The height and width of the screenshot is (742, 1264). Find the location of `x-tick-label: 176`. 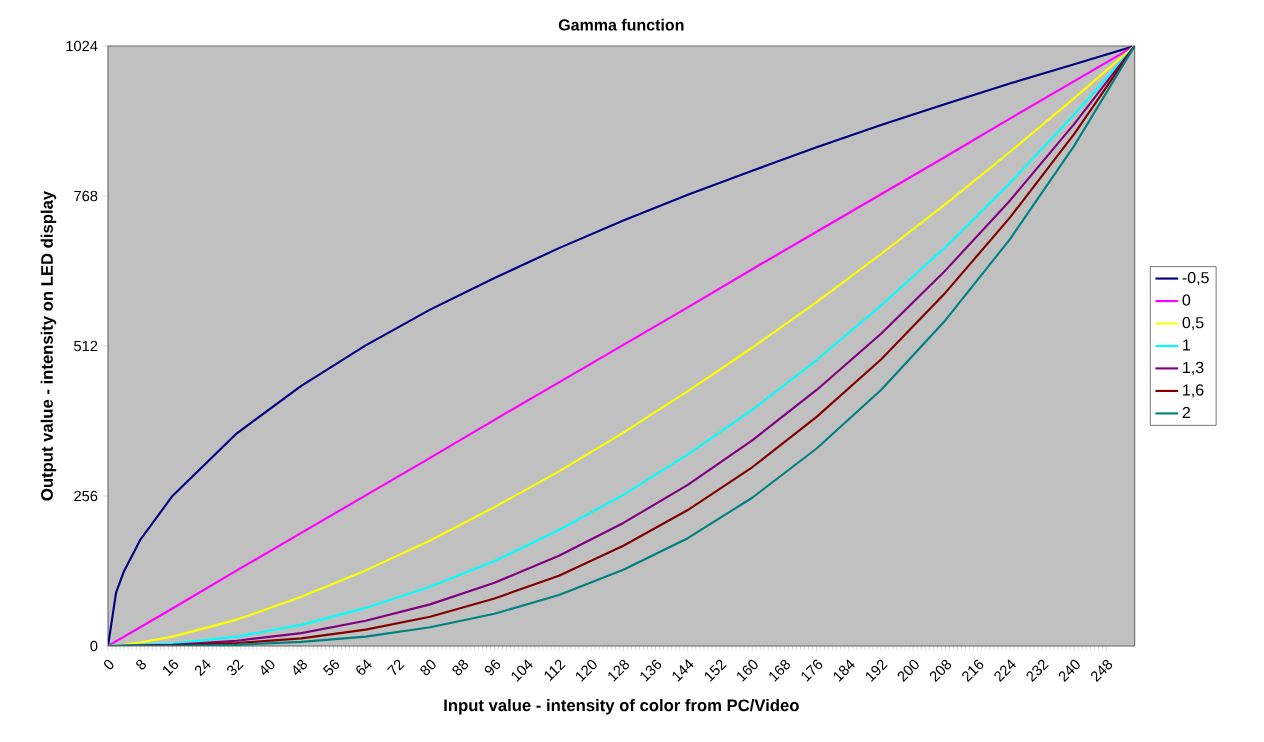

x-tick-label: 176 is located at coordinates (812, 670).